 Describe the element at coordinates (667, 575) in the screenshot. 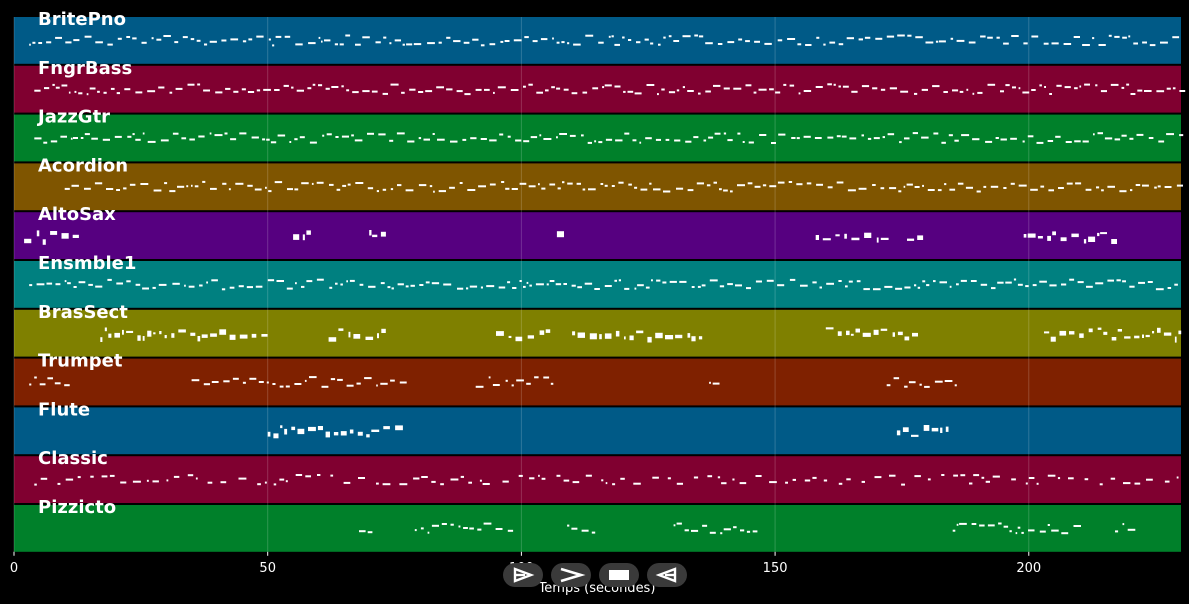

I see `rewind-button` at that location.